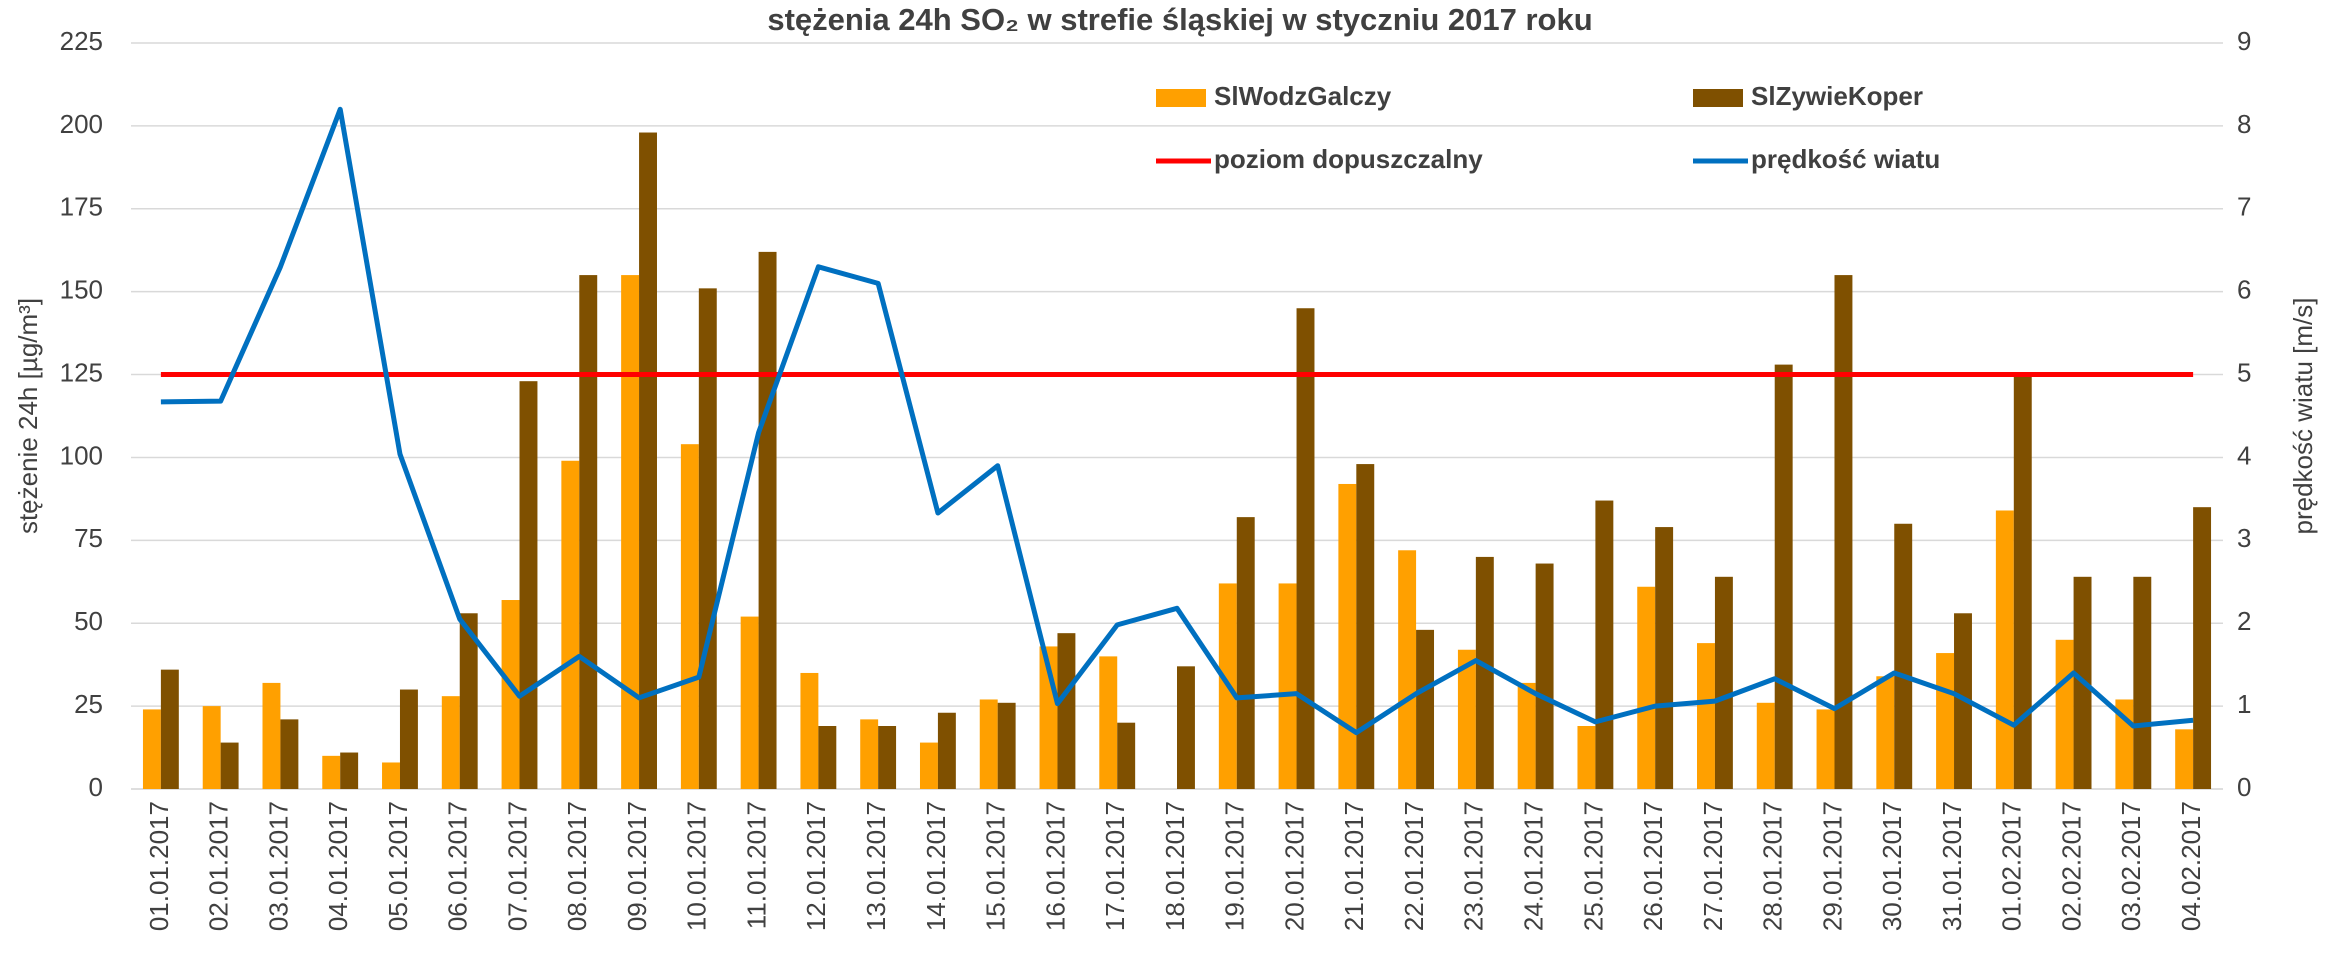 Image resolution: width=2339 pixels, height=959 pixels. I want to click on y-tick-label: 175, so click(81, 207).